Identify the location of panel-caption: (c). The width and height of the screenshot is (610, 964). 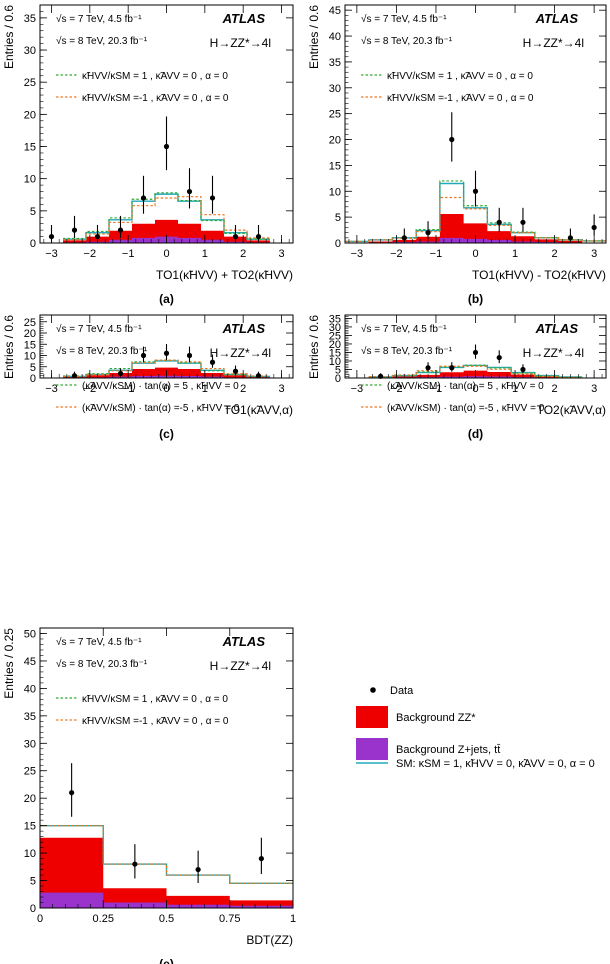
(166, 434).